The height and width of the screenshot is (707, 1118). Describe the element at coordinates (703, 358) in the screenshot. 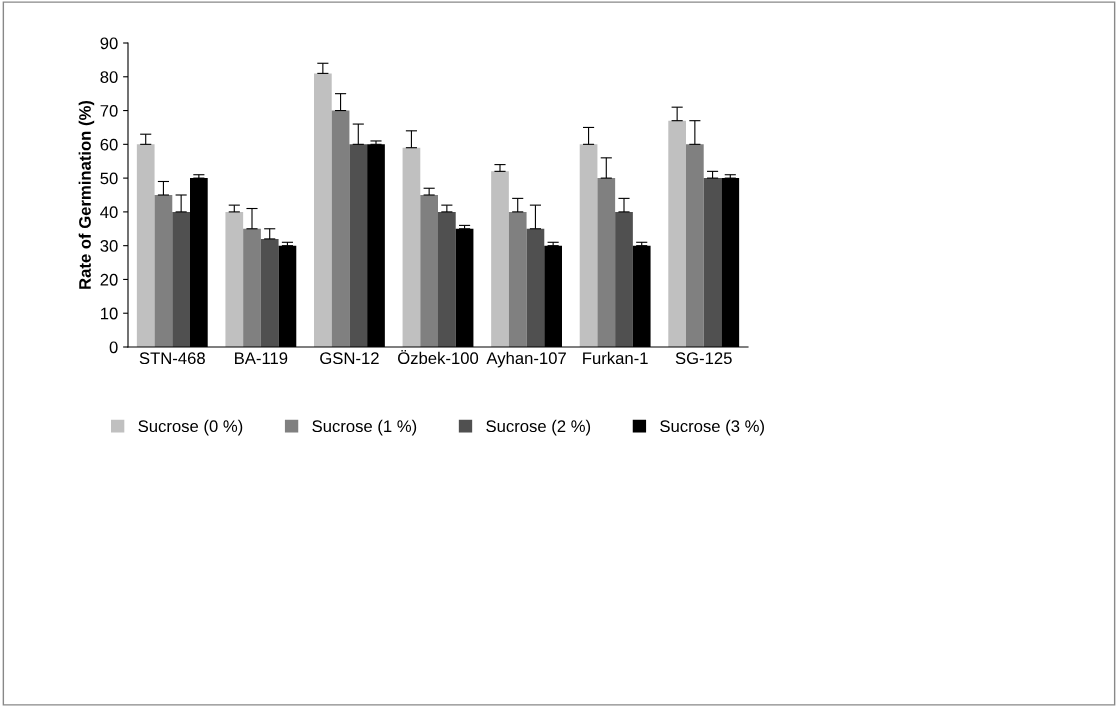

I see `x-tick-label: SG-125` at that location.